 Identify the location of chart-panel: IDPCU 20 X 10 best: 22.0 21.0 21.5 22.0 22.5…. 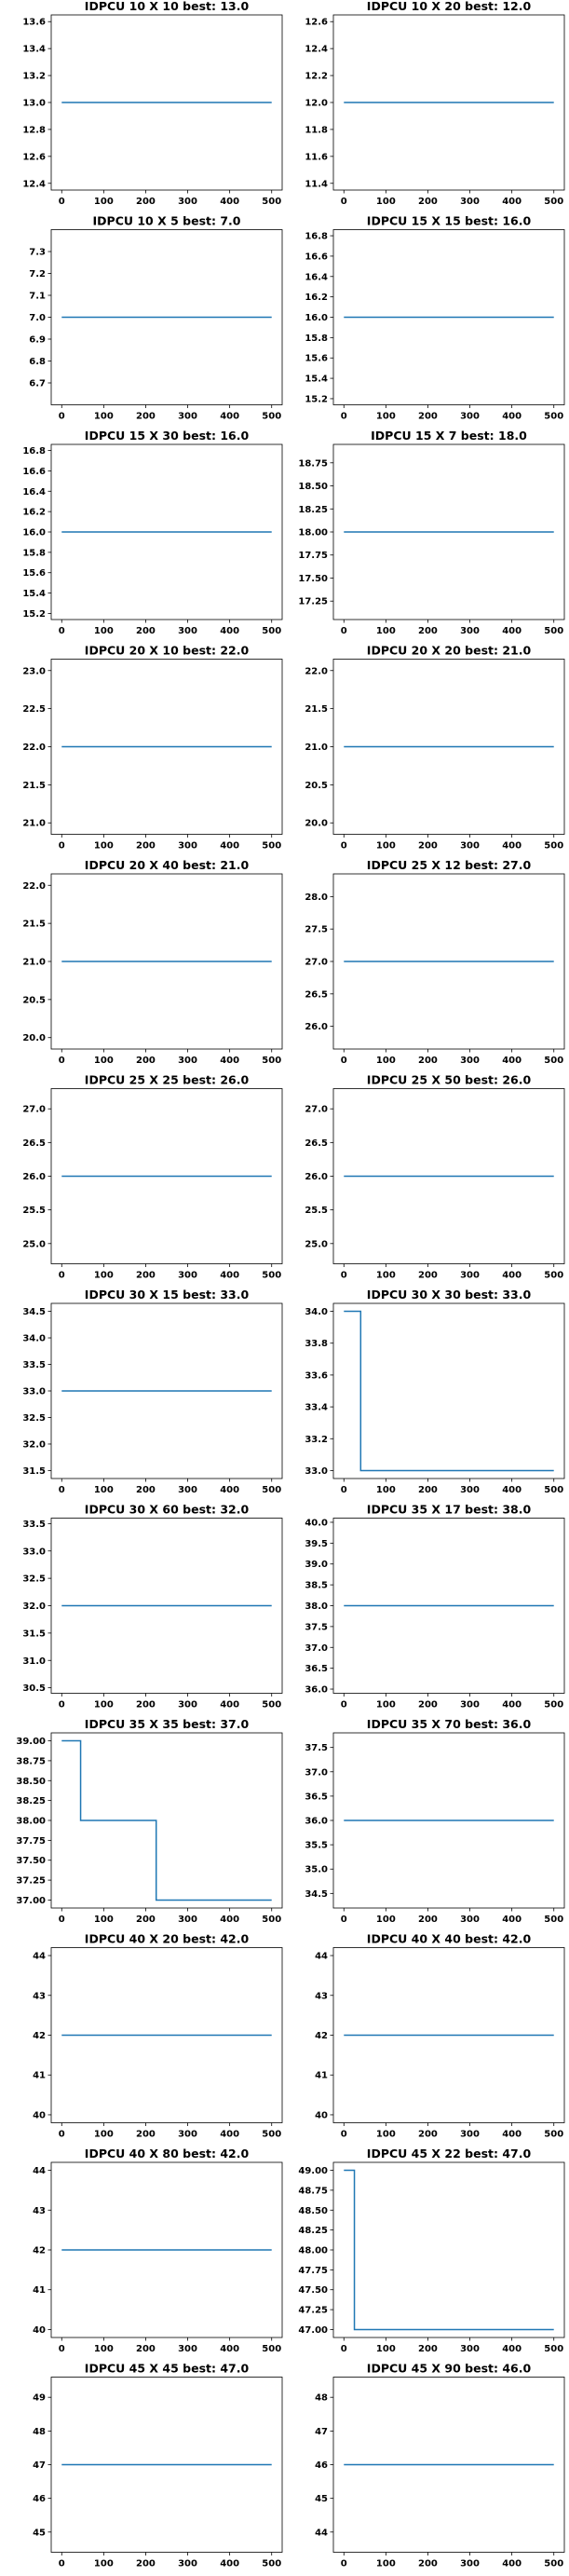
(152, 748).